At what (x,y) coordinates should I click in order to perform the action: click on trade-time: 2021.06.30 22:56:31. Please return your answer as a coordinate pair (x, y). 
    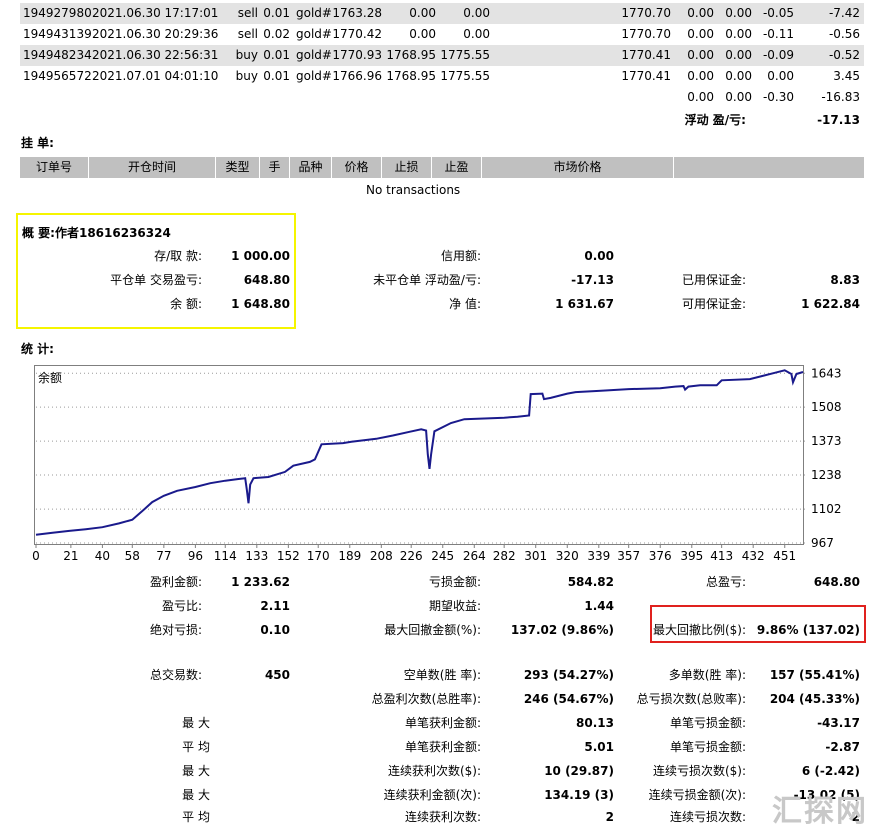
    Looking at the image, I should click on (155, 55).